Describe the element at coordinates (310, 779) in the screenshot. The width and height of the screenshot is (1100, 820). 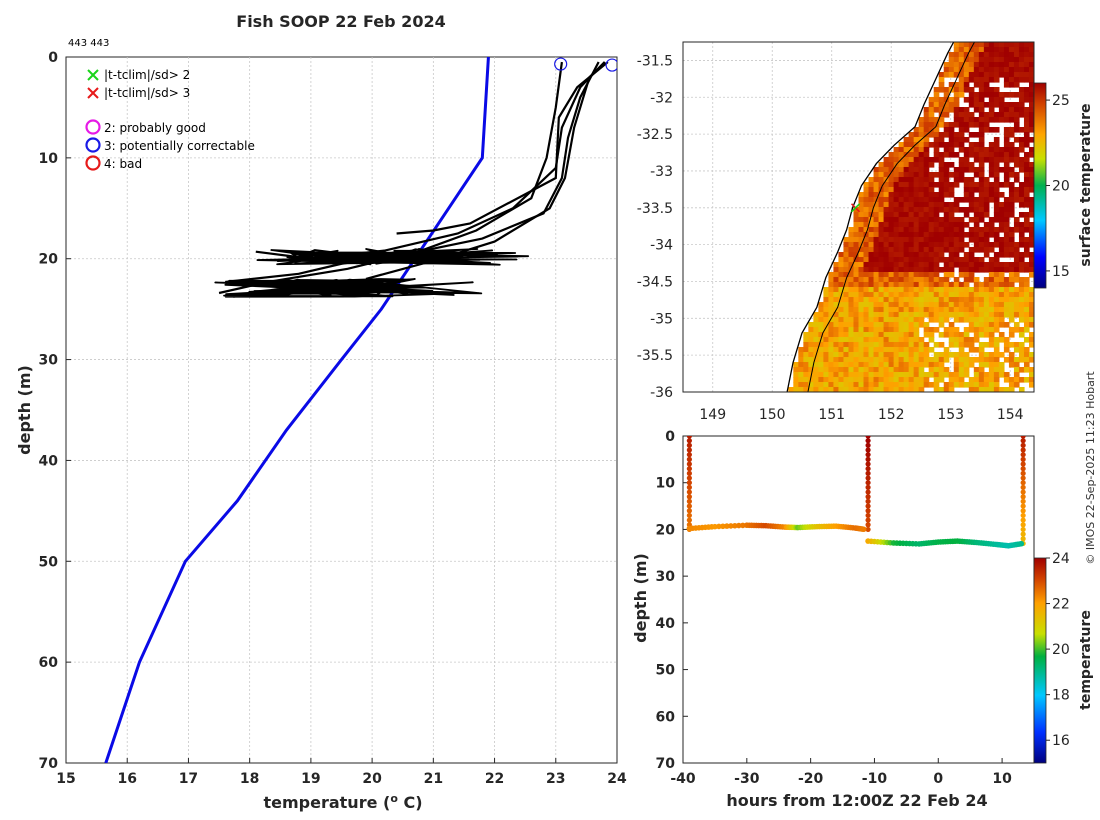
I see `profile-x-tick-label: 19` at that location.